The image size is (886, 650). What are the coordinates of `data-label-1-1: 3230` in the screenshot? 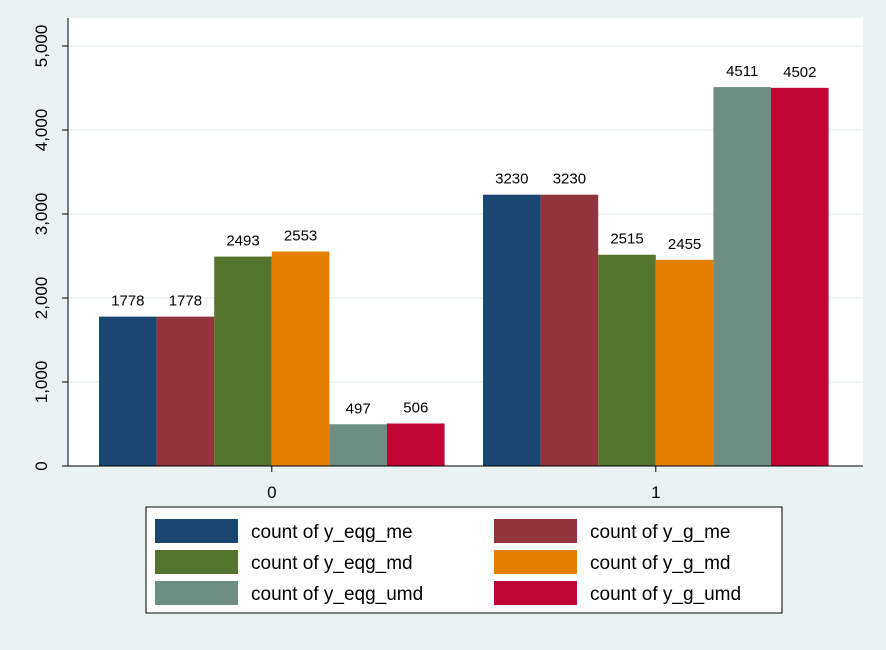 It's located at (569, 179).